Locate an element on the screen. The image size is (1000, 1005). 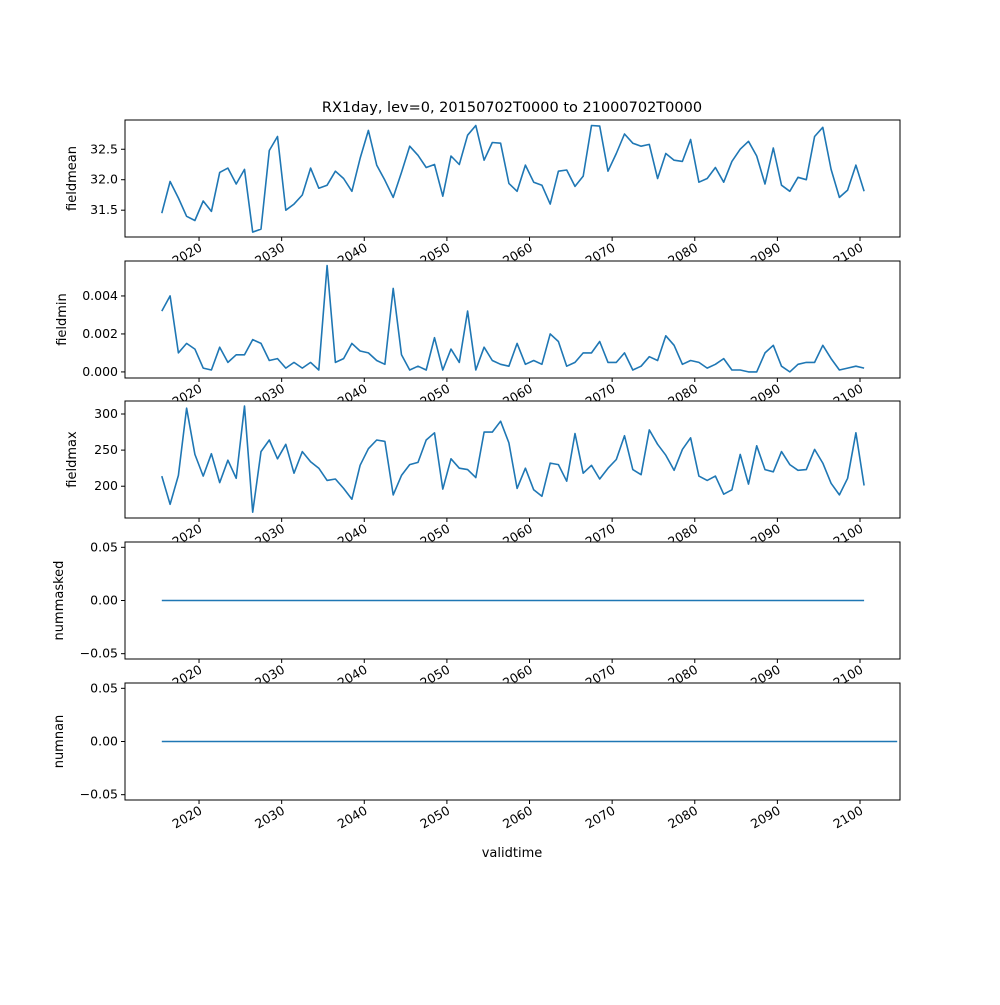
y-tick-label: 31.5 is located at coordinates (104, 209).